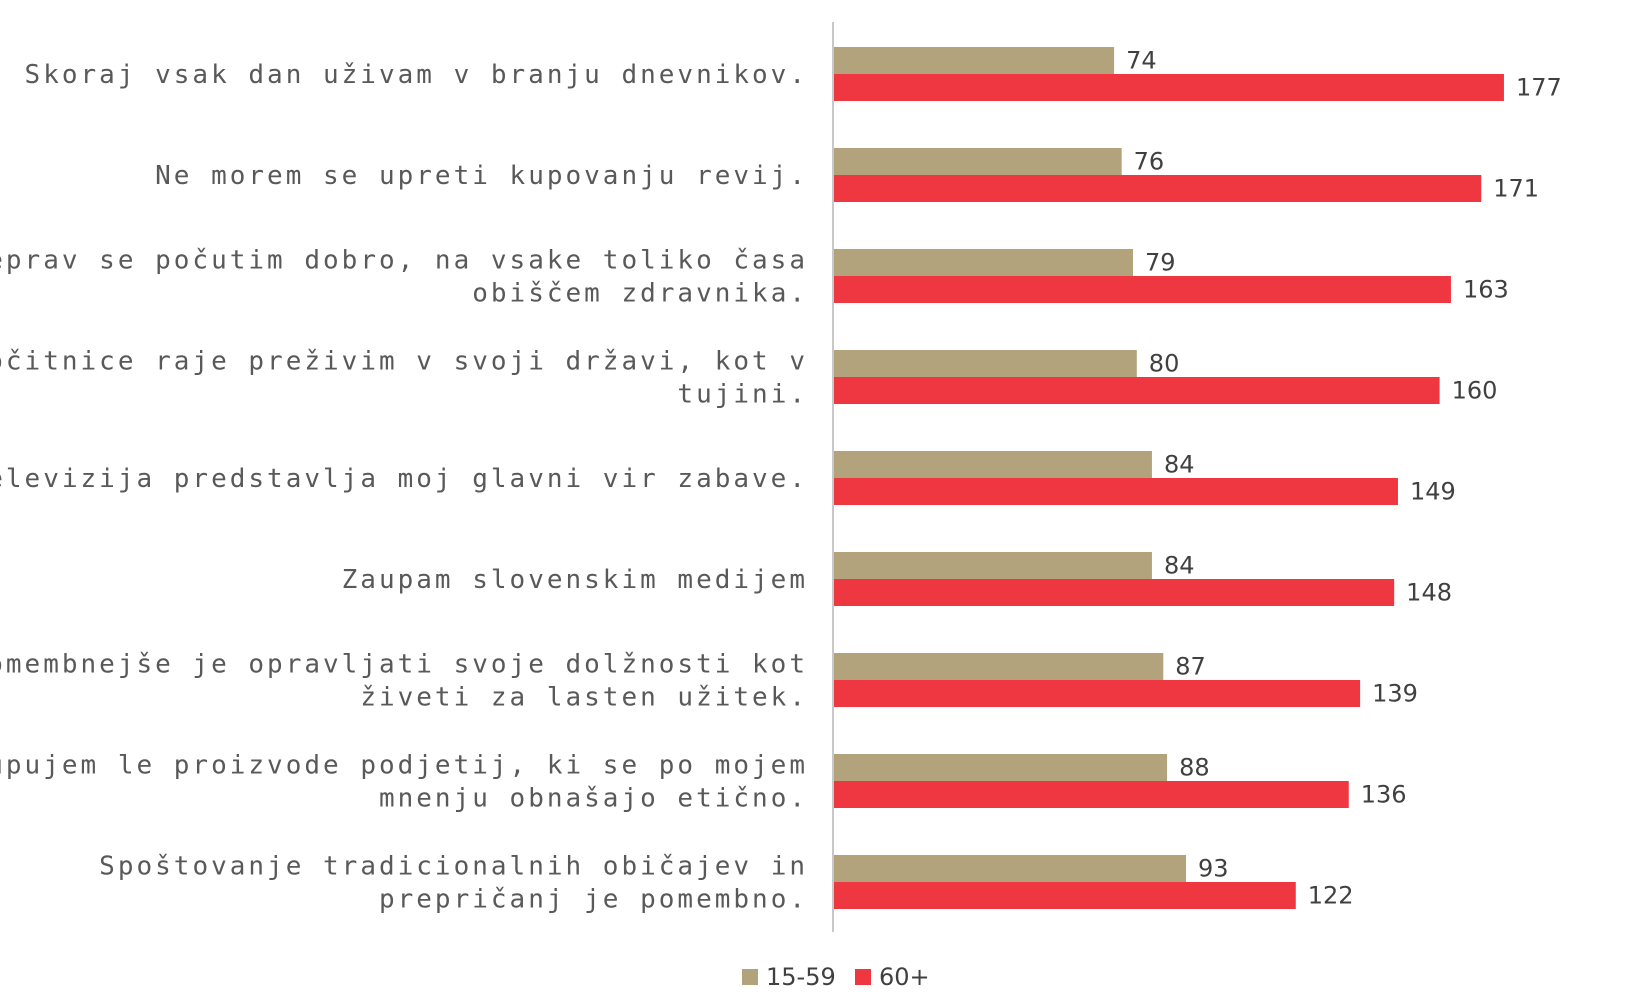  What do you see at coordinates (1331, 896) in the screenshot?
I see `data-label: 122` at bounding box center [1331, 896].